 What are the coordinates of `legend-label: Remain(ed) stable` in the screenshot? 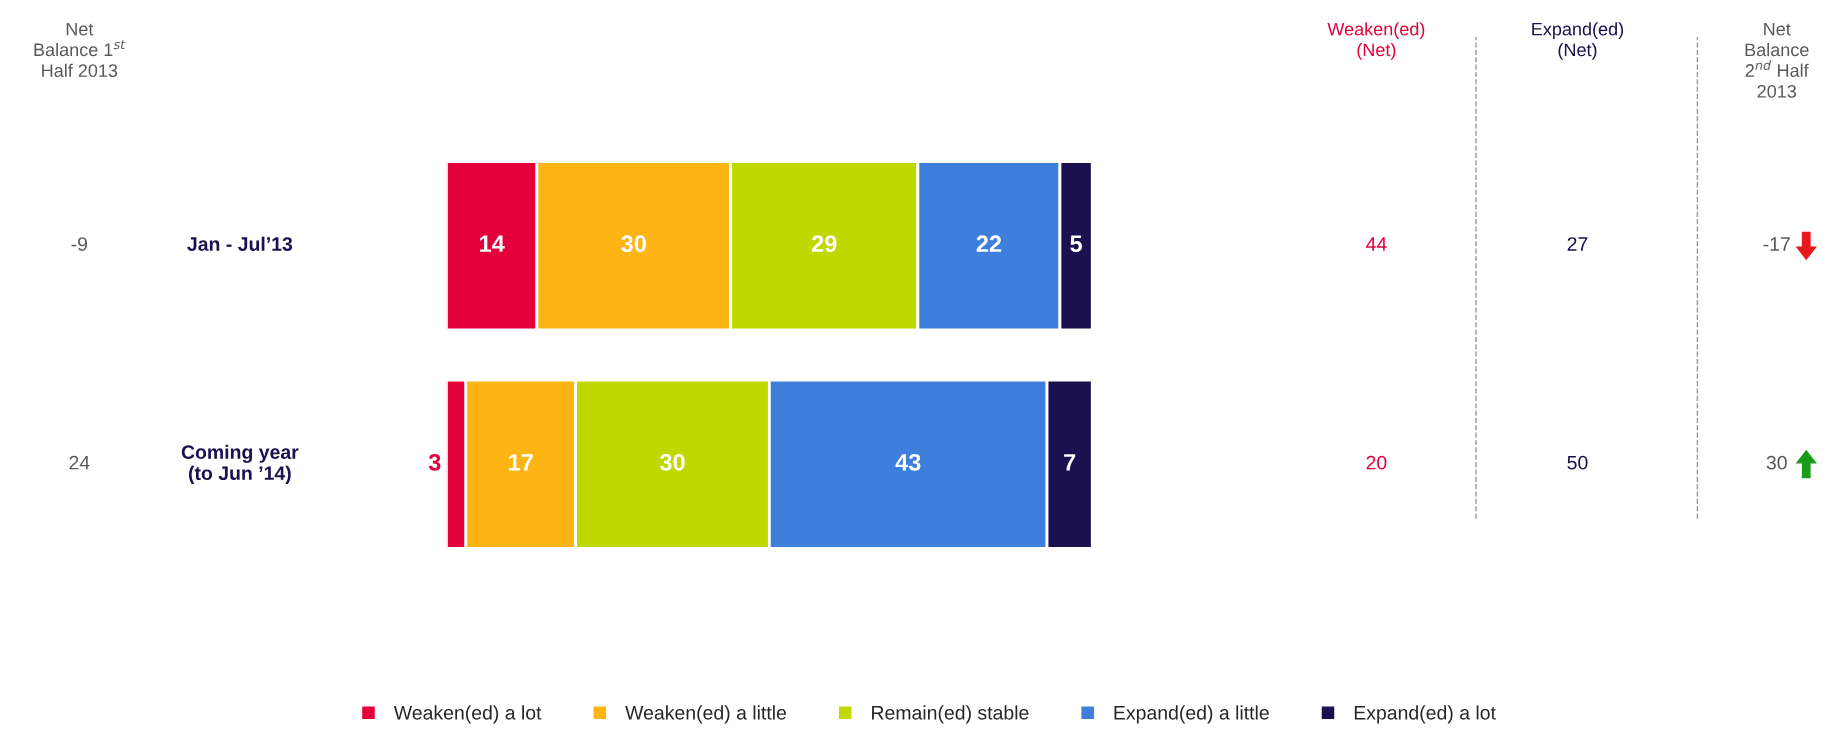 It's located at (950, 714).